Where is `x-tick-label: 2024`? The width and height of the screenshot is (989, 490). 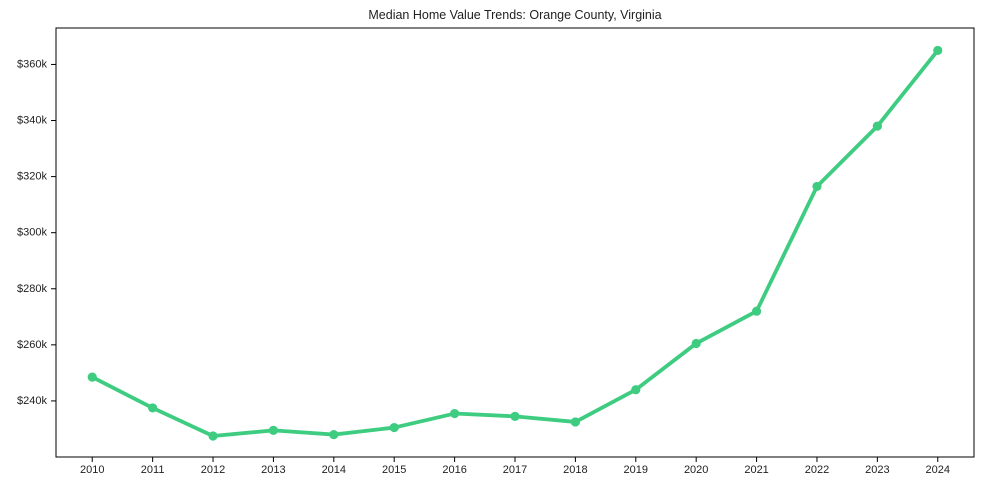
x-tick-label: 2024 is located at coordinates (938, 470).